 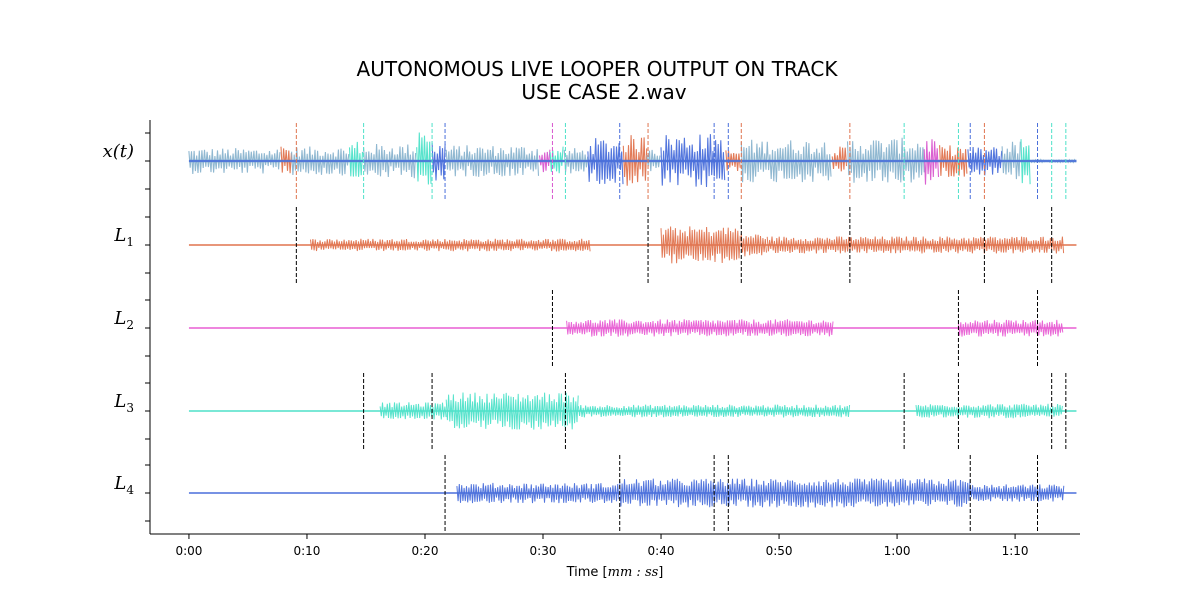 What do you see at coordinates (1015, 551) in the screenshot?
I see `x-tick-label: 1:10` at bounding box center [1015, 551].